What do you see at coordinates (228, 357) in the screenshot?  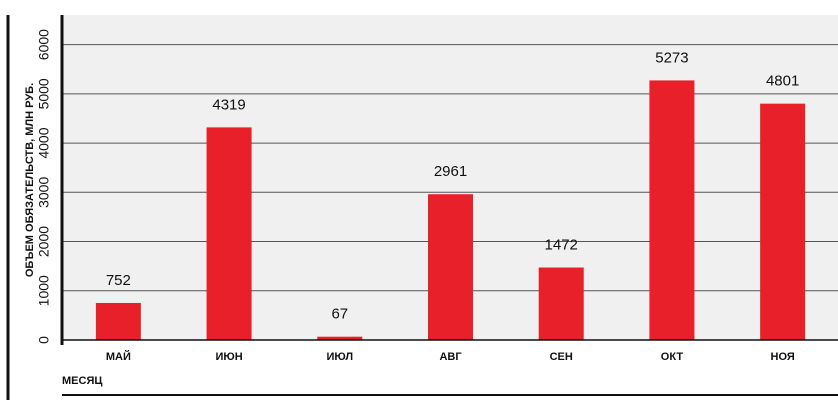 I see `x-tick-label: ИЮН` at bounding box center [228, 357].